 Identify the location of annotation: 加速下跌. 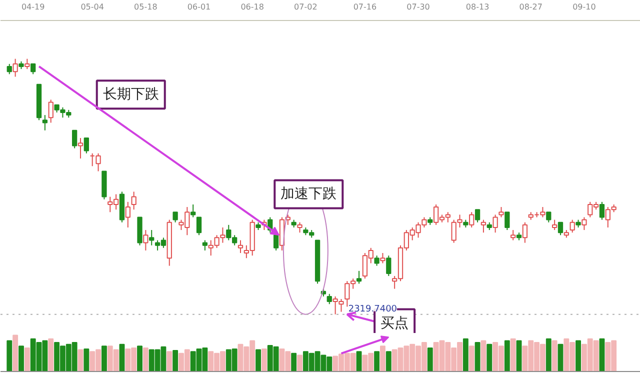
(308, 194).